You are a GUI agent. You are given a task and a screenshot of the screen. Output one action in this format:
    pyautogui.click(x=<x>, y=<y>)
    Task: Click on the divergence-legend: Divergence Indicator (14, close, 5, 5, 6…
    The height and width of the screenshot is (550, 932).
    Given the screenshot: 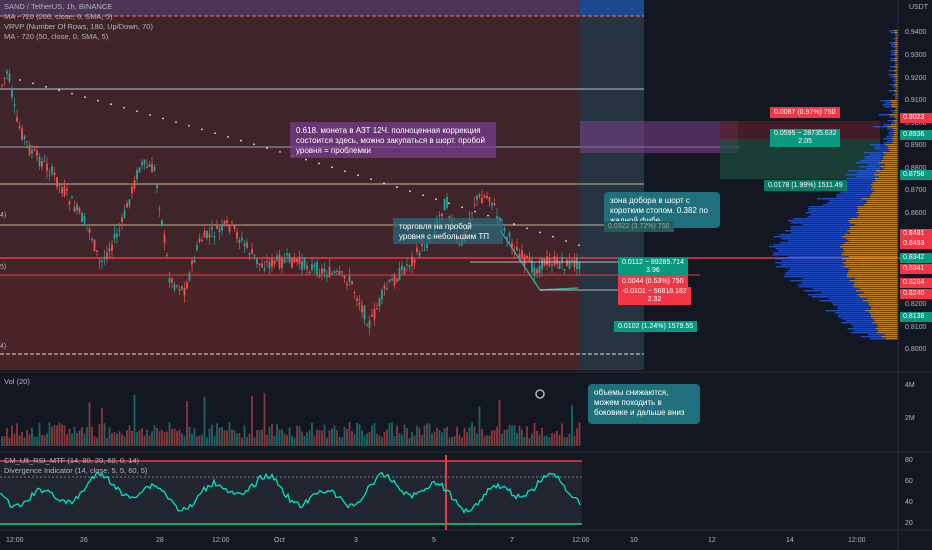 What is the action you would take?
    pyautogui.click(x=76, y=470)
    